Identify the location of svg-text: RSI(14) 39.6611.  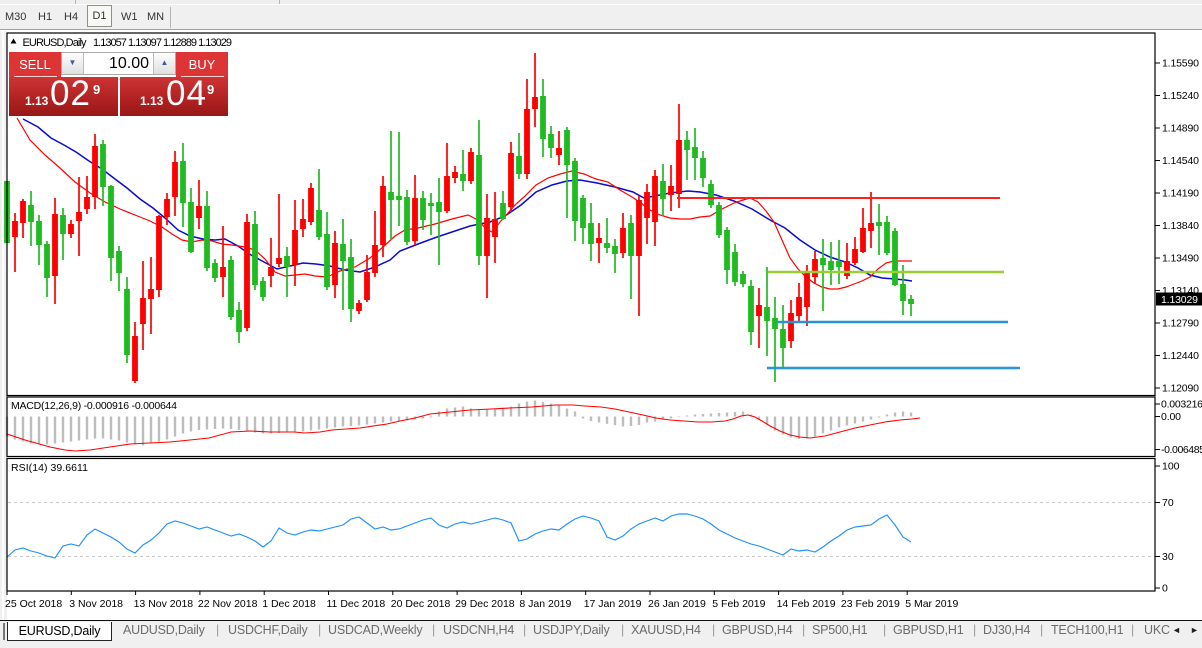
(49, 468).